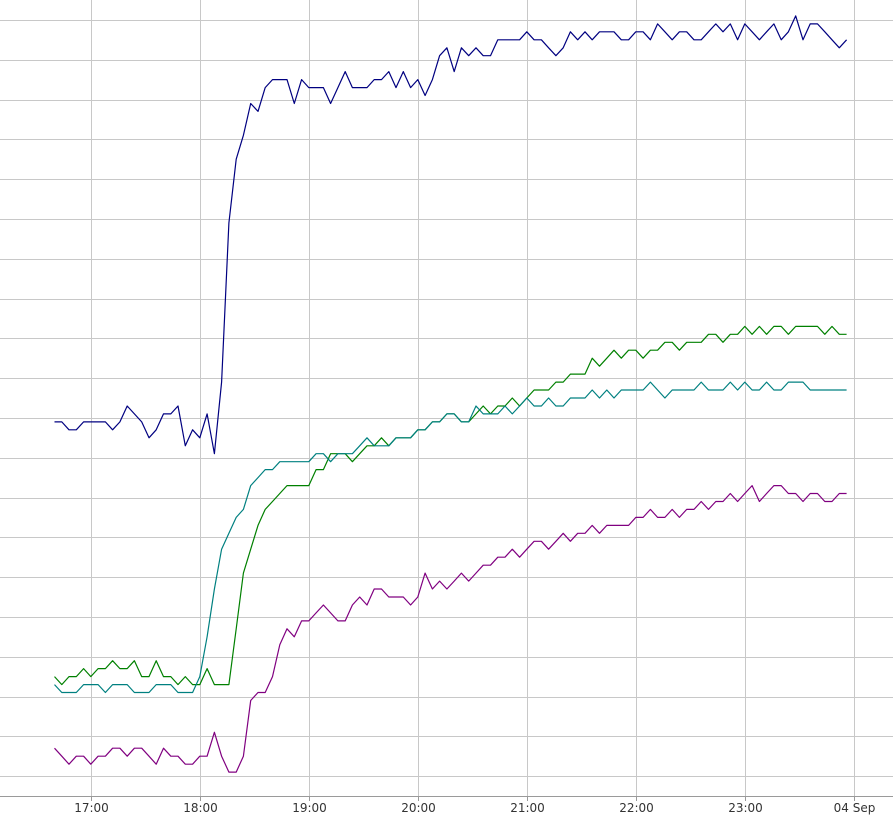 This screenshot has width=893, height=820. I want to click on x-tick-label: 04 Sep, so click(855, 808).